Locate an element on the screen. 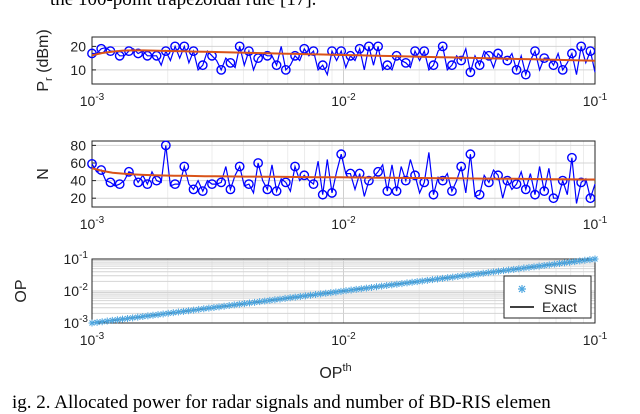  trend-line is located at coordinates (343, 174).